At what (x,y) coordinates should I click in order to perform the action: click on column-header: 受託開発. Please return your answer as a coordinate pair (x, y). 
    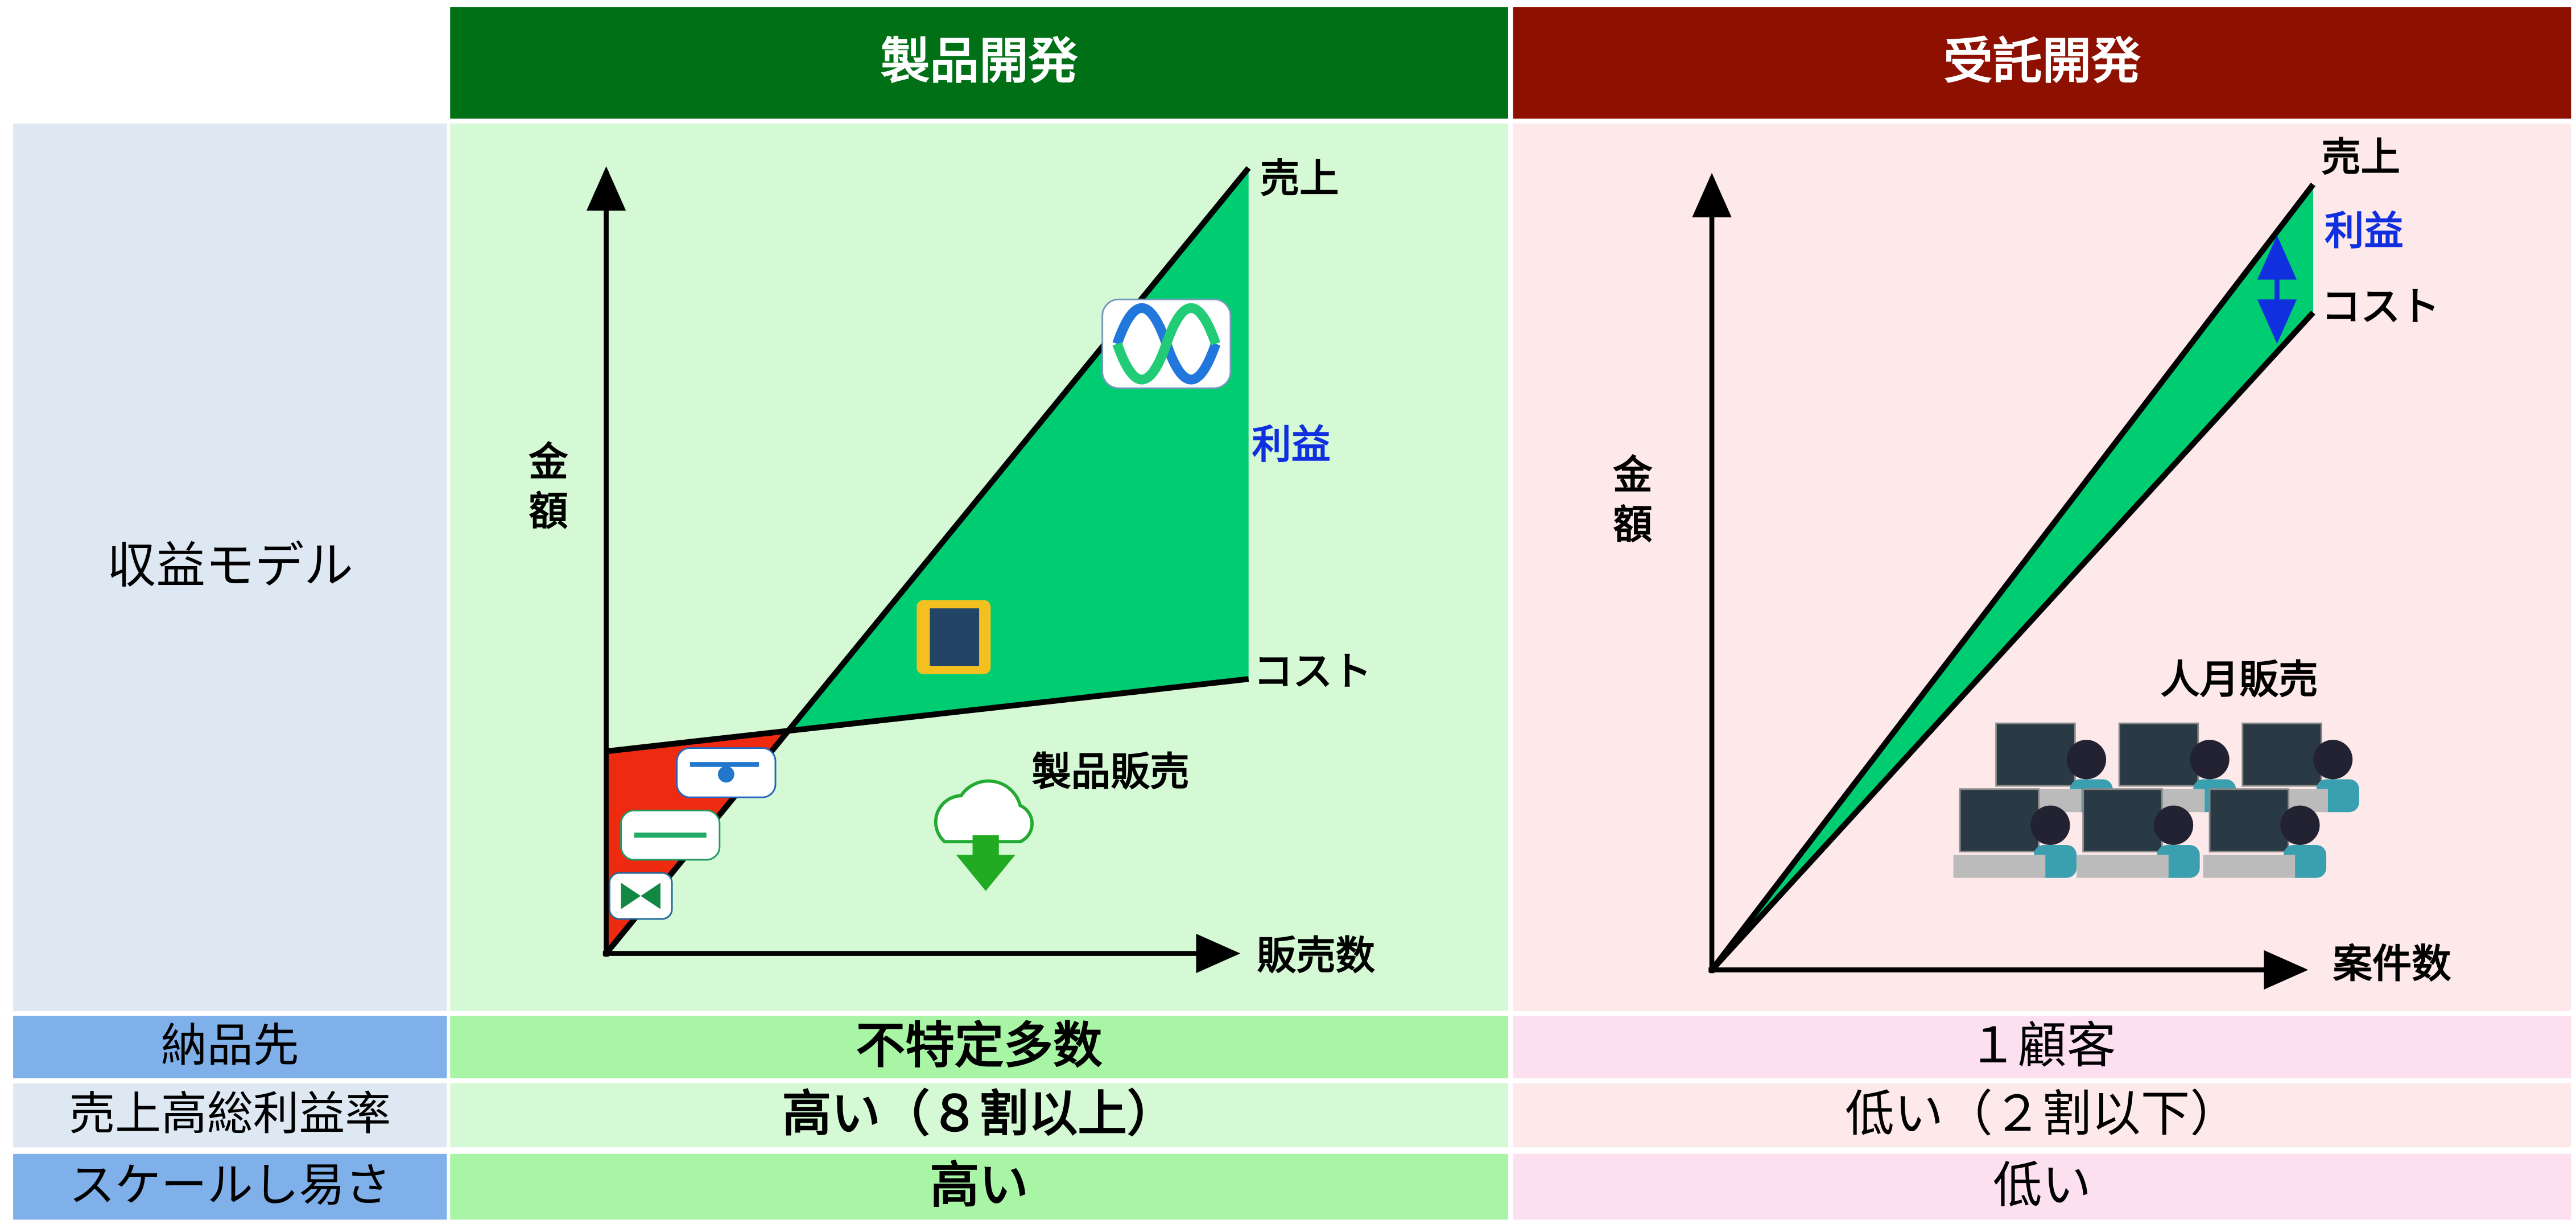
    Looking at the image, I should click on (2042, 61).